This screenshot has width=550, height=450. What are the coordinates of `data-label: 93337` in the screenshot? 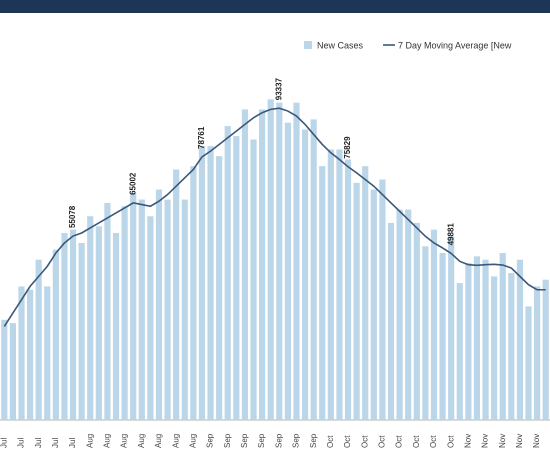 It's located at (278, 88).